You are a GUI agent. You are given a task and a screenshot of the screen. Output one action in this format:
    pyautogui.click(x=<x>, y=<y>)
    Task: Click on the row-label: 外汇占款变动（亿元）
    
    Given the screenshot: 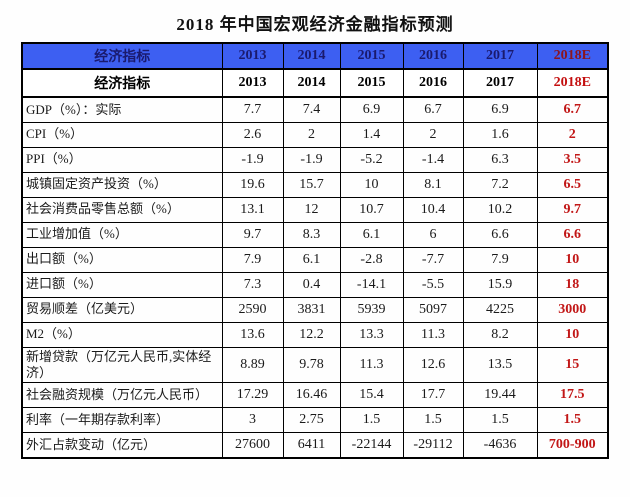 What is the action you would take?
    pyautogui.click(x=122, y=445)
    